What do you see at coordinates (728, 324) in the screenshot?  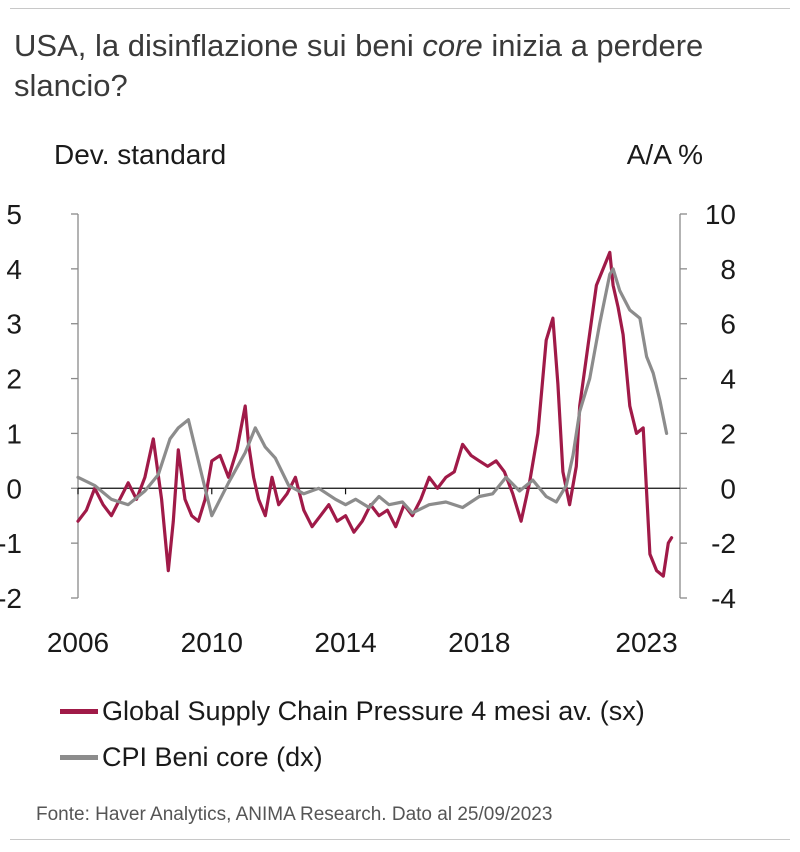 I see `right-tick-label: 6` at bounding box center [728, 324].